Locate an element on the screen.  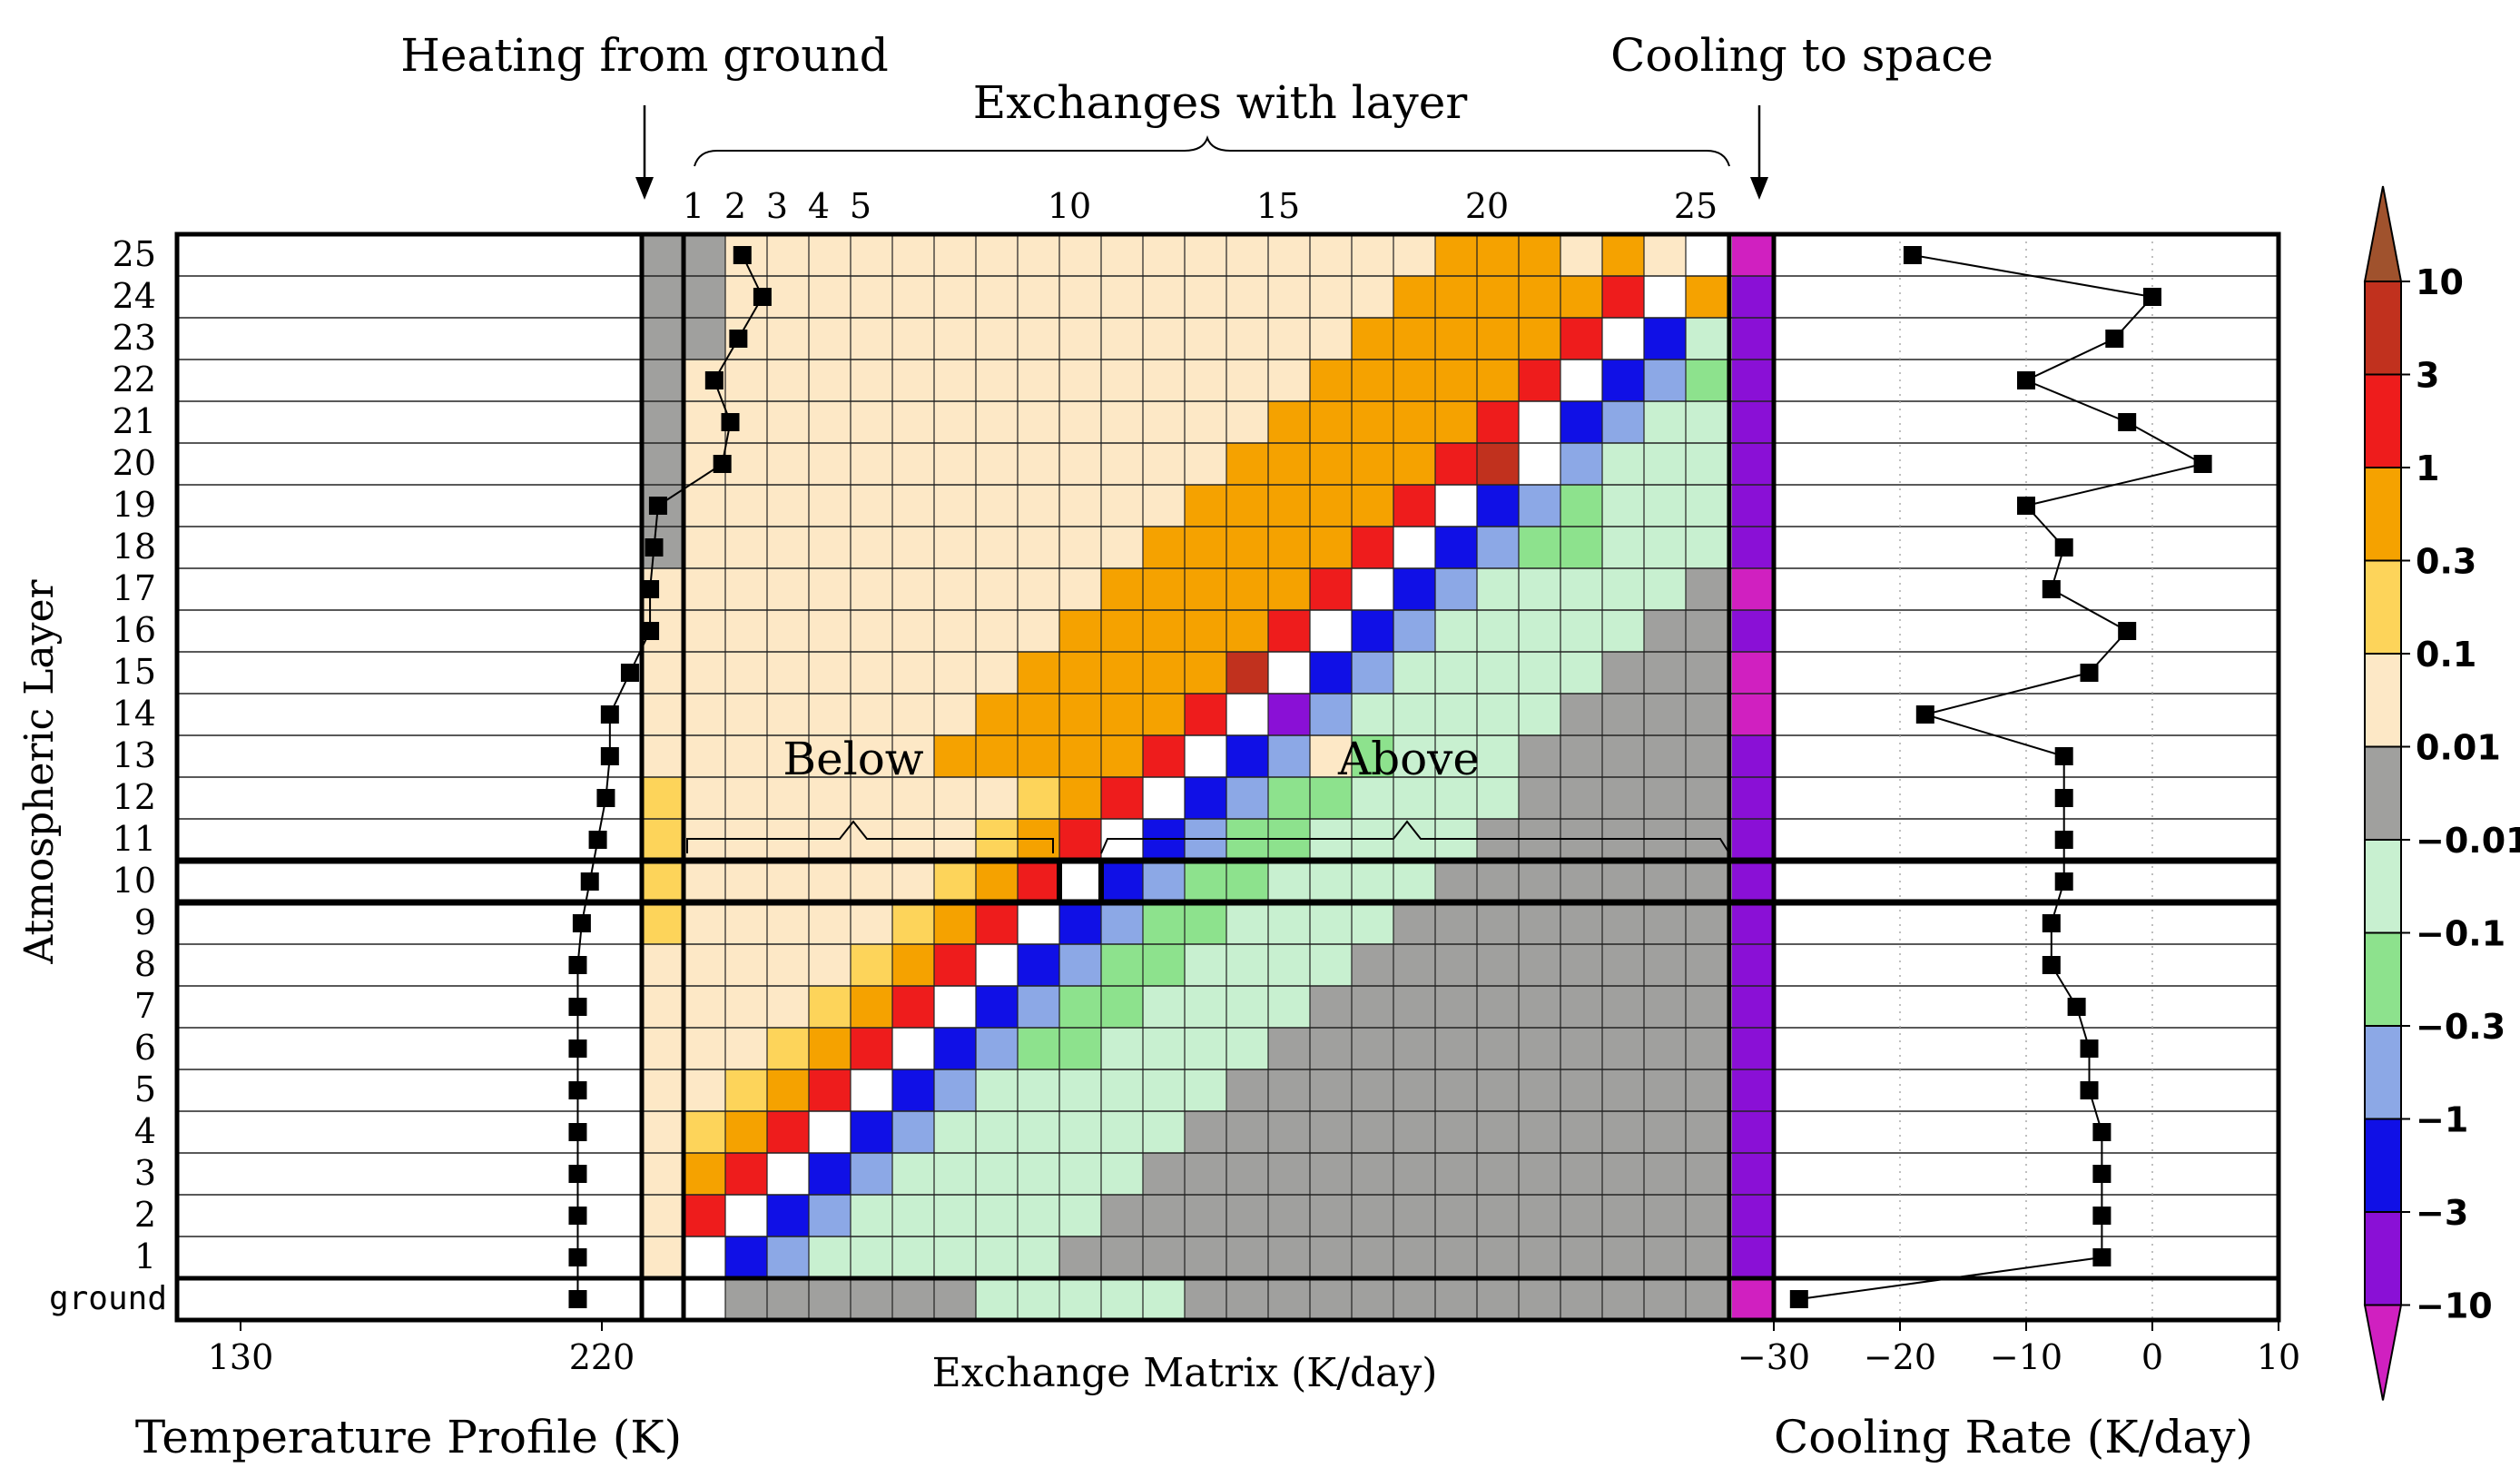
matrix-ground-cell is located at coordinates (1581, 1299).